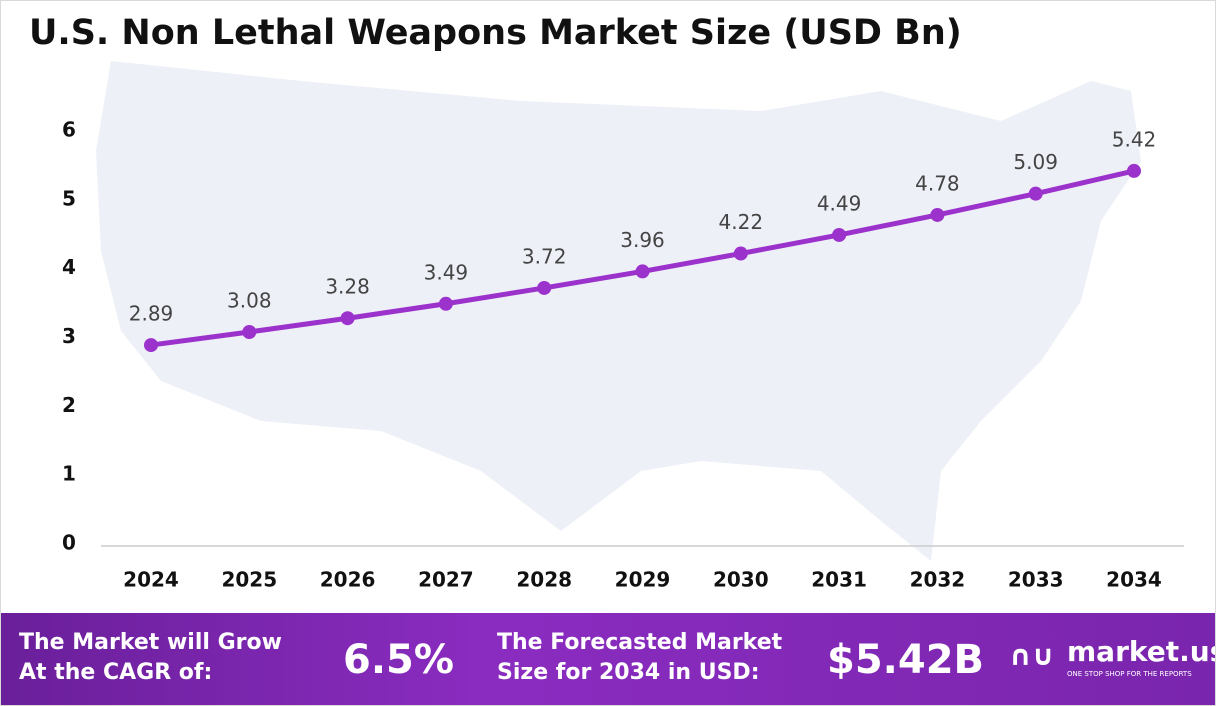 Image resolution: width=1216 pixels, height=706 pixels. What do you see at coordinates (937, 183) in the screenshot?
I see `value-label: 4.78` at bounding box center [937, 183].